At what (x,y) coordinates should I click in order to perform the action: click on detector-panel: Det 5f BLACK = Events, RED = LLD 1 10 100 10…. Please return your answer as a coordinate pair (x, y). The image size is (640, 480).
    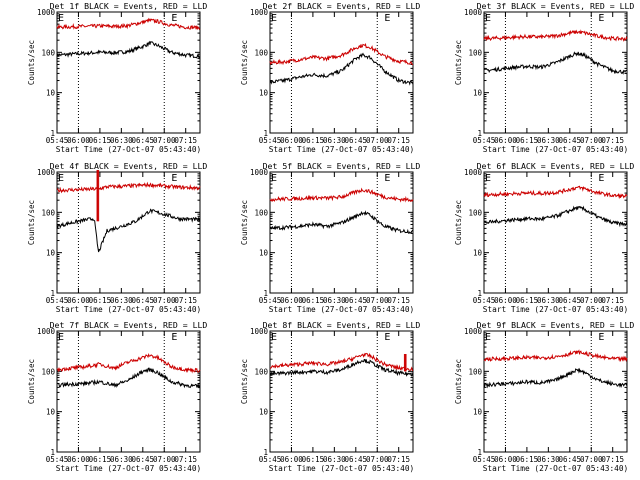
    Looking at the image, I should click on (330, 237).